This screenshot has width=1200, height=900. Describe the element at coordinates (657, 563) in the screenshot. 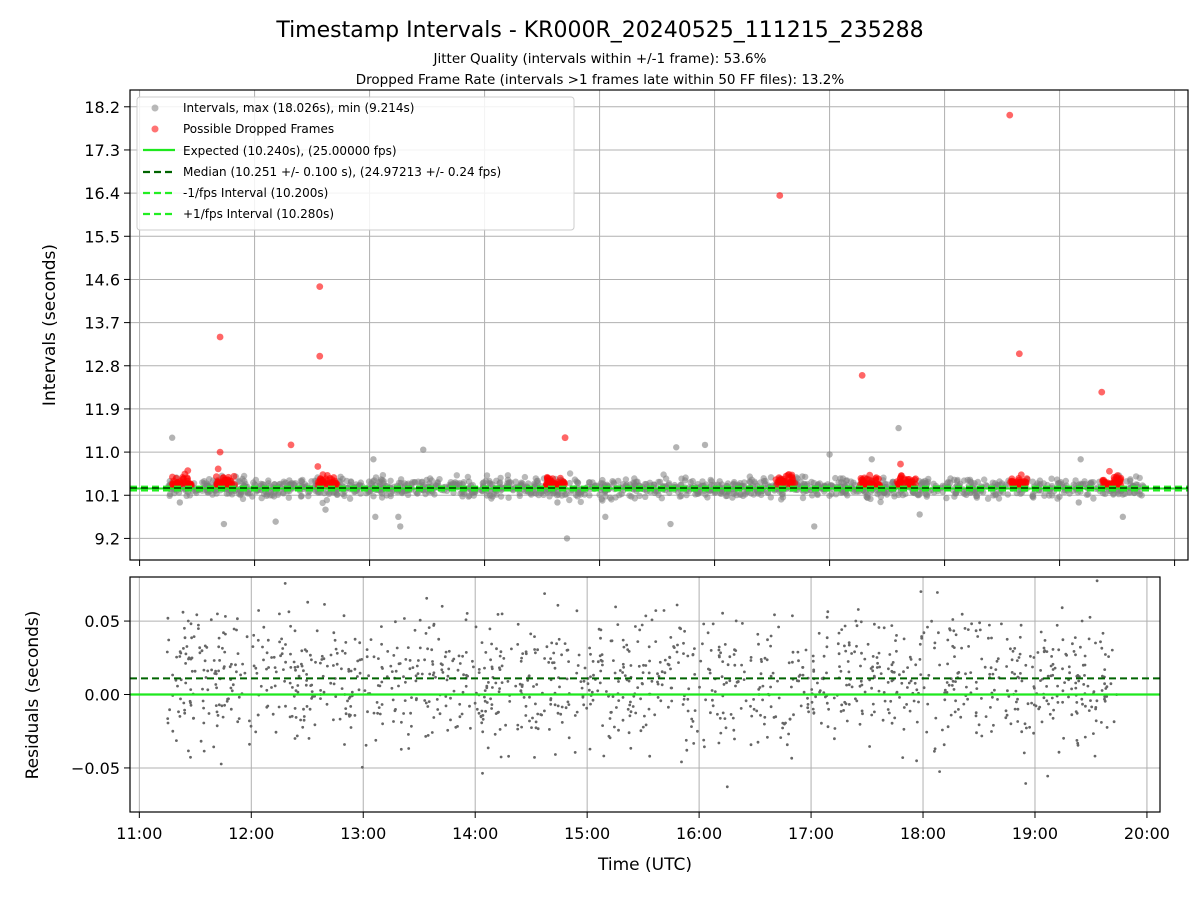

I see `intervals-x-ticks` at that location.